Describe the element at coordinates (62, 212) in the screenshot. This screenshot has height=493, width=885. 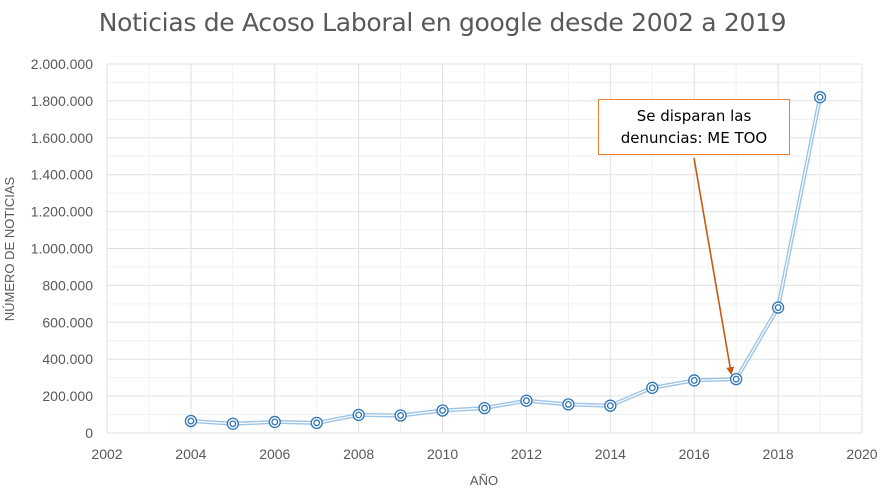
I see `y-tick-label: 1.200.000` at that location.